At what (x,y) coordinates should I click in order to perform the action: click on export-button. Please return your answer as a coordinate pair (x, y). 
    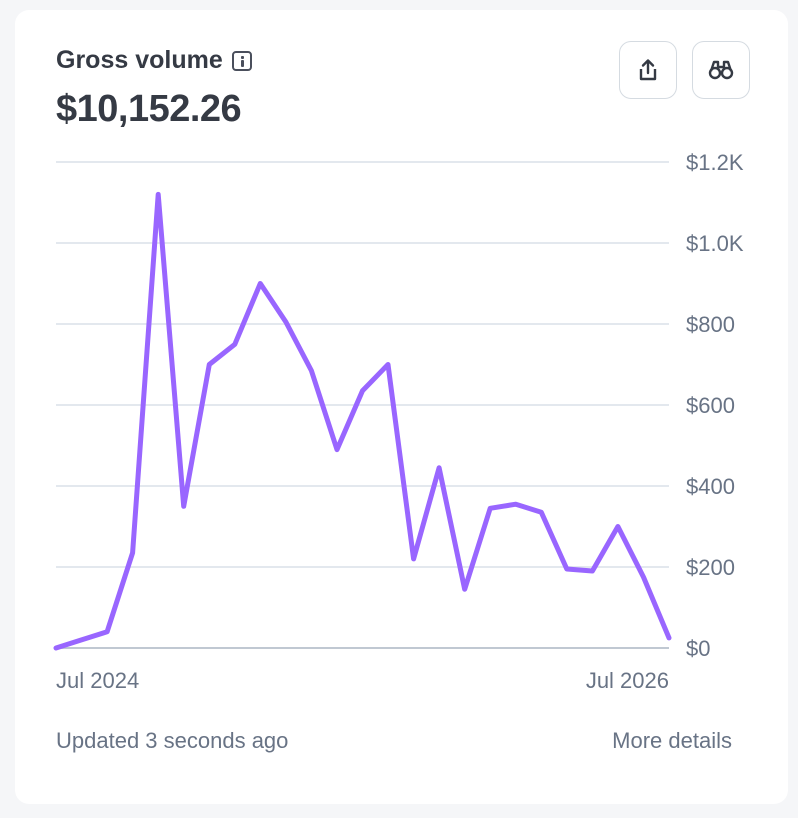
    Looking at the image, I should click on (648, 70).